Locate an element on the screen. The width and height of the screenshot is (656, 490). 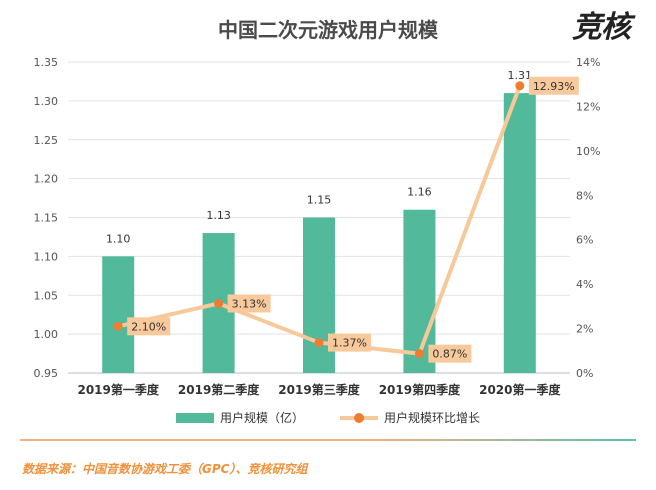
bar-value-label: 1.15 is located at coordinates (319, 200).